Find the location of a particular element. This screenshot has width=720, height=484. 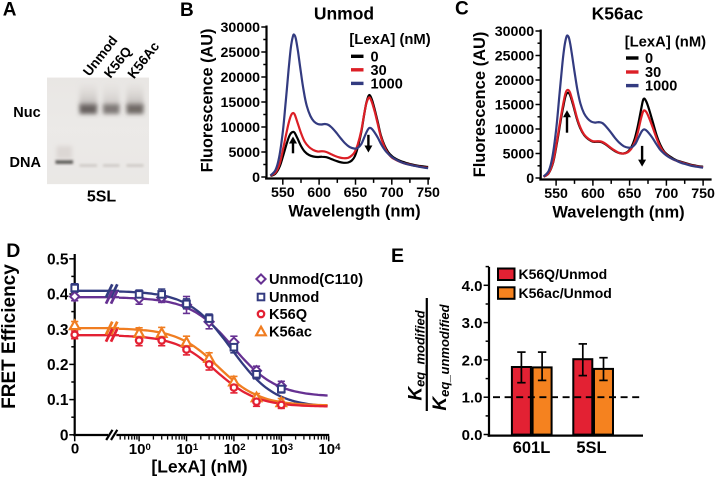

svg-text: B is located at coordinates (187, 10).